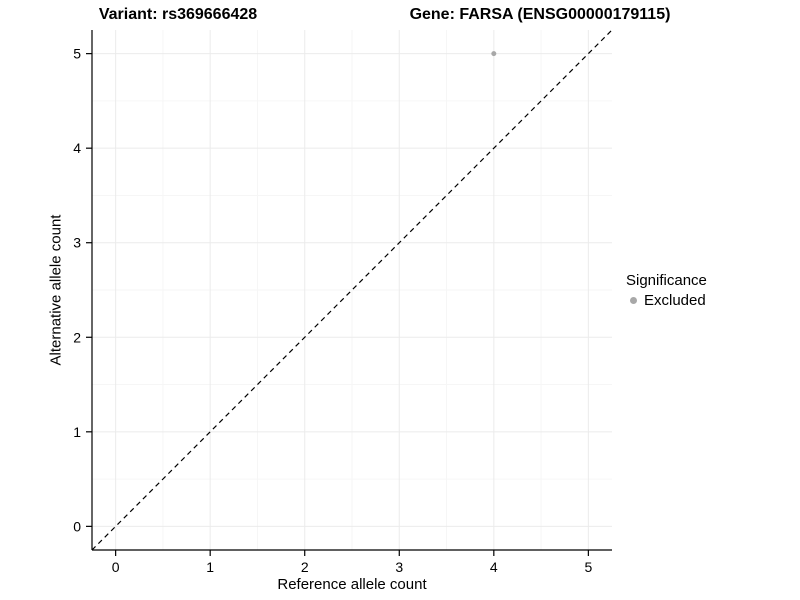 This screenshot has height=600, width=800. What do you see at coordinates (666, 290) in the screenshot?
I see `legend: Significance Excluded` at bounding box center [666, 290].